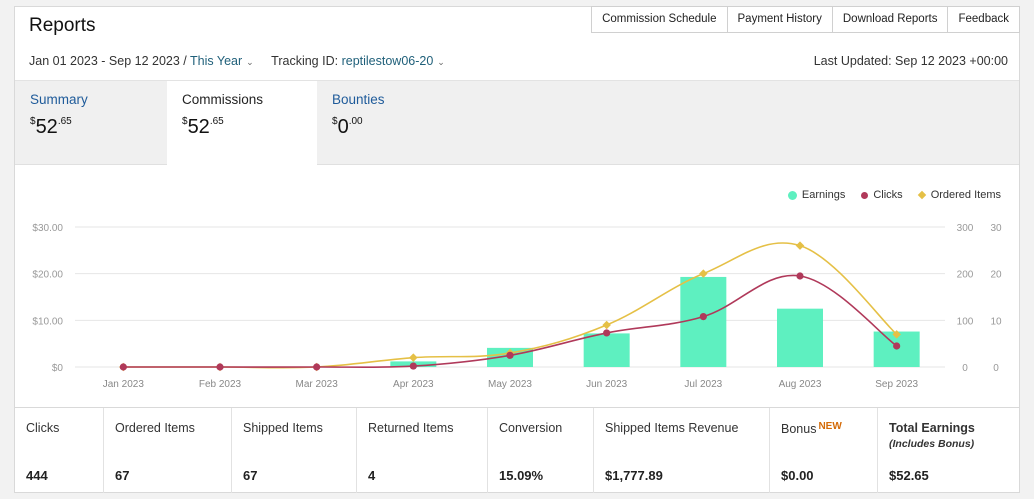 Image resolution: width=1034 pixels, height=499 pixels. I want to click on y-left-tick-label: $20.00, so click(47, 275).